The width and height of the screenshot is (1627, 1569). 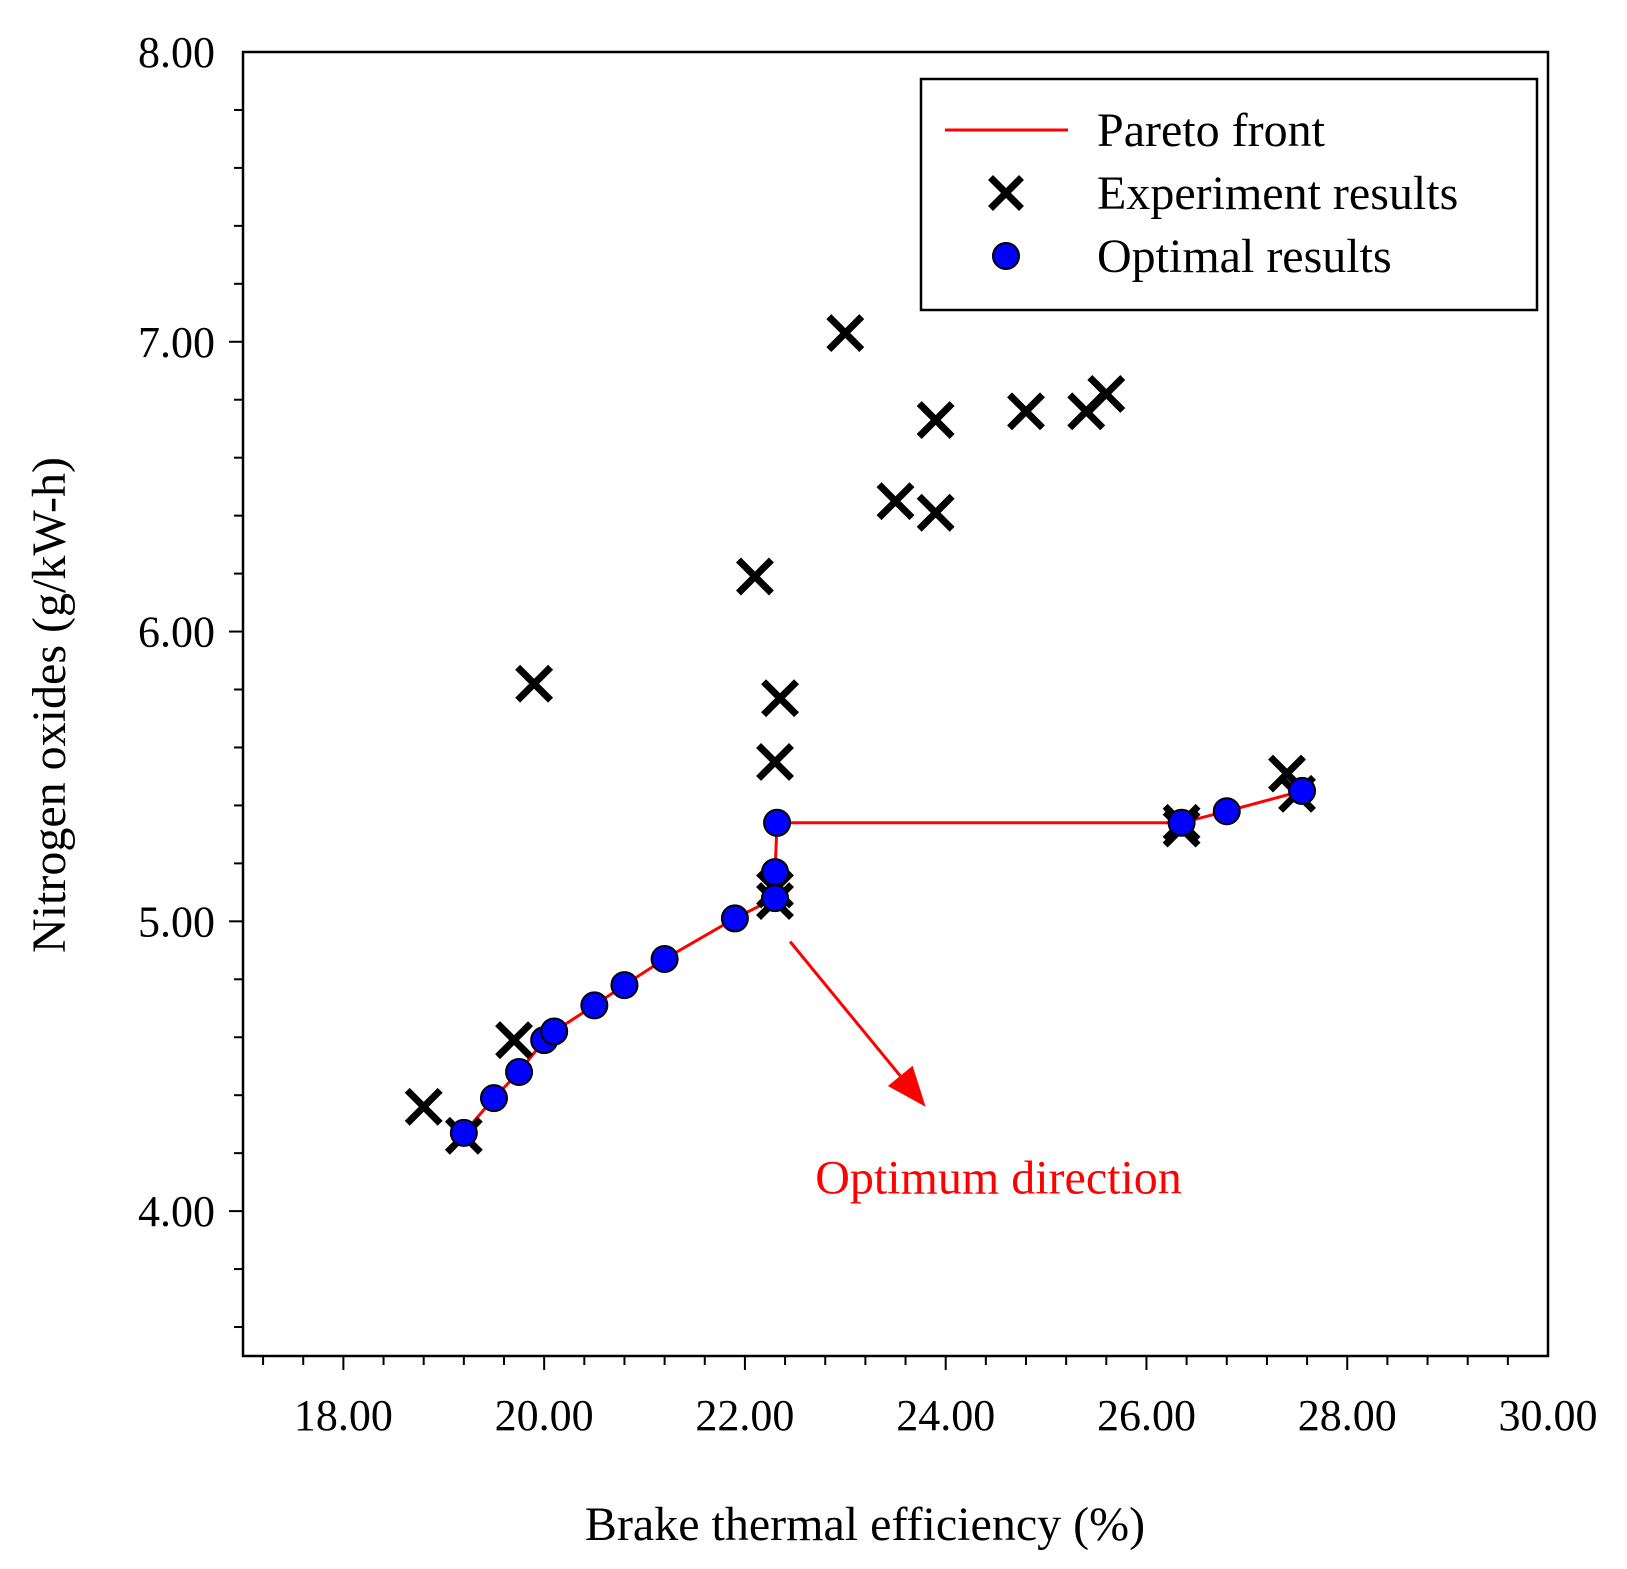 I want to click on legend-box, so click(x=1229, y=194).